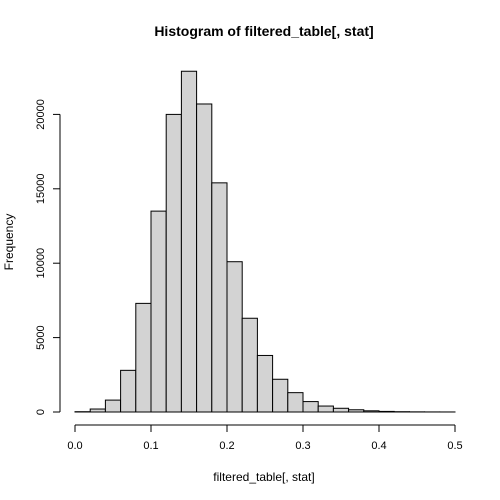 The width and height of the screenshot is (500, 500). Describe the element at coordinates (41, 263) in the screenshot. I see `y-tick-label-2: 10000` at that location.